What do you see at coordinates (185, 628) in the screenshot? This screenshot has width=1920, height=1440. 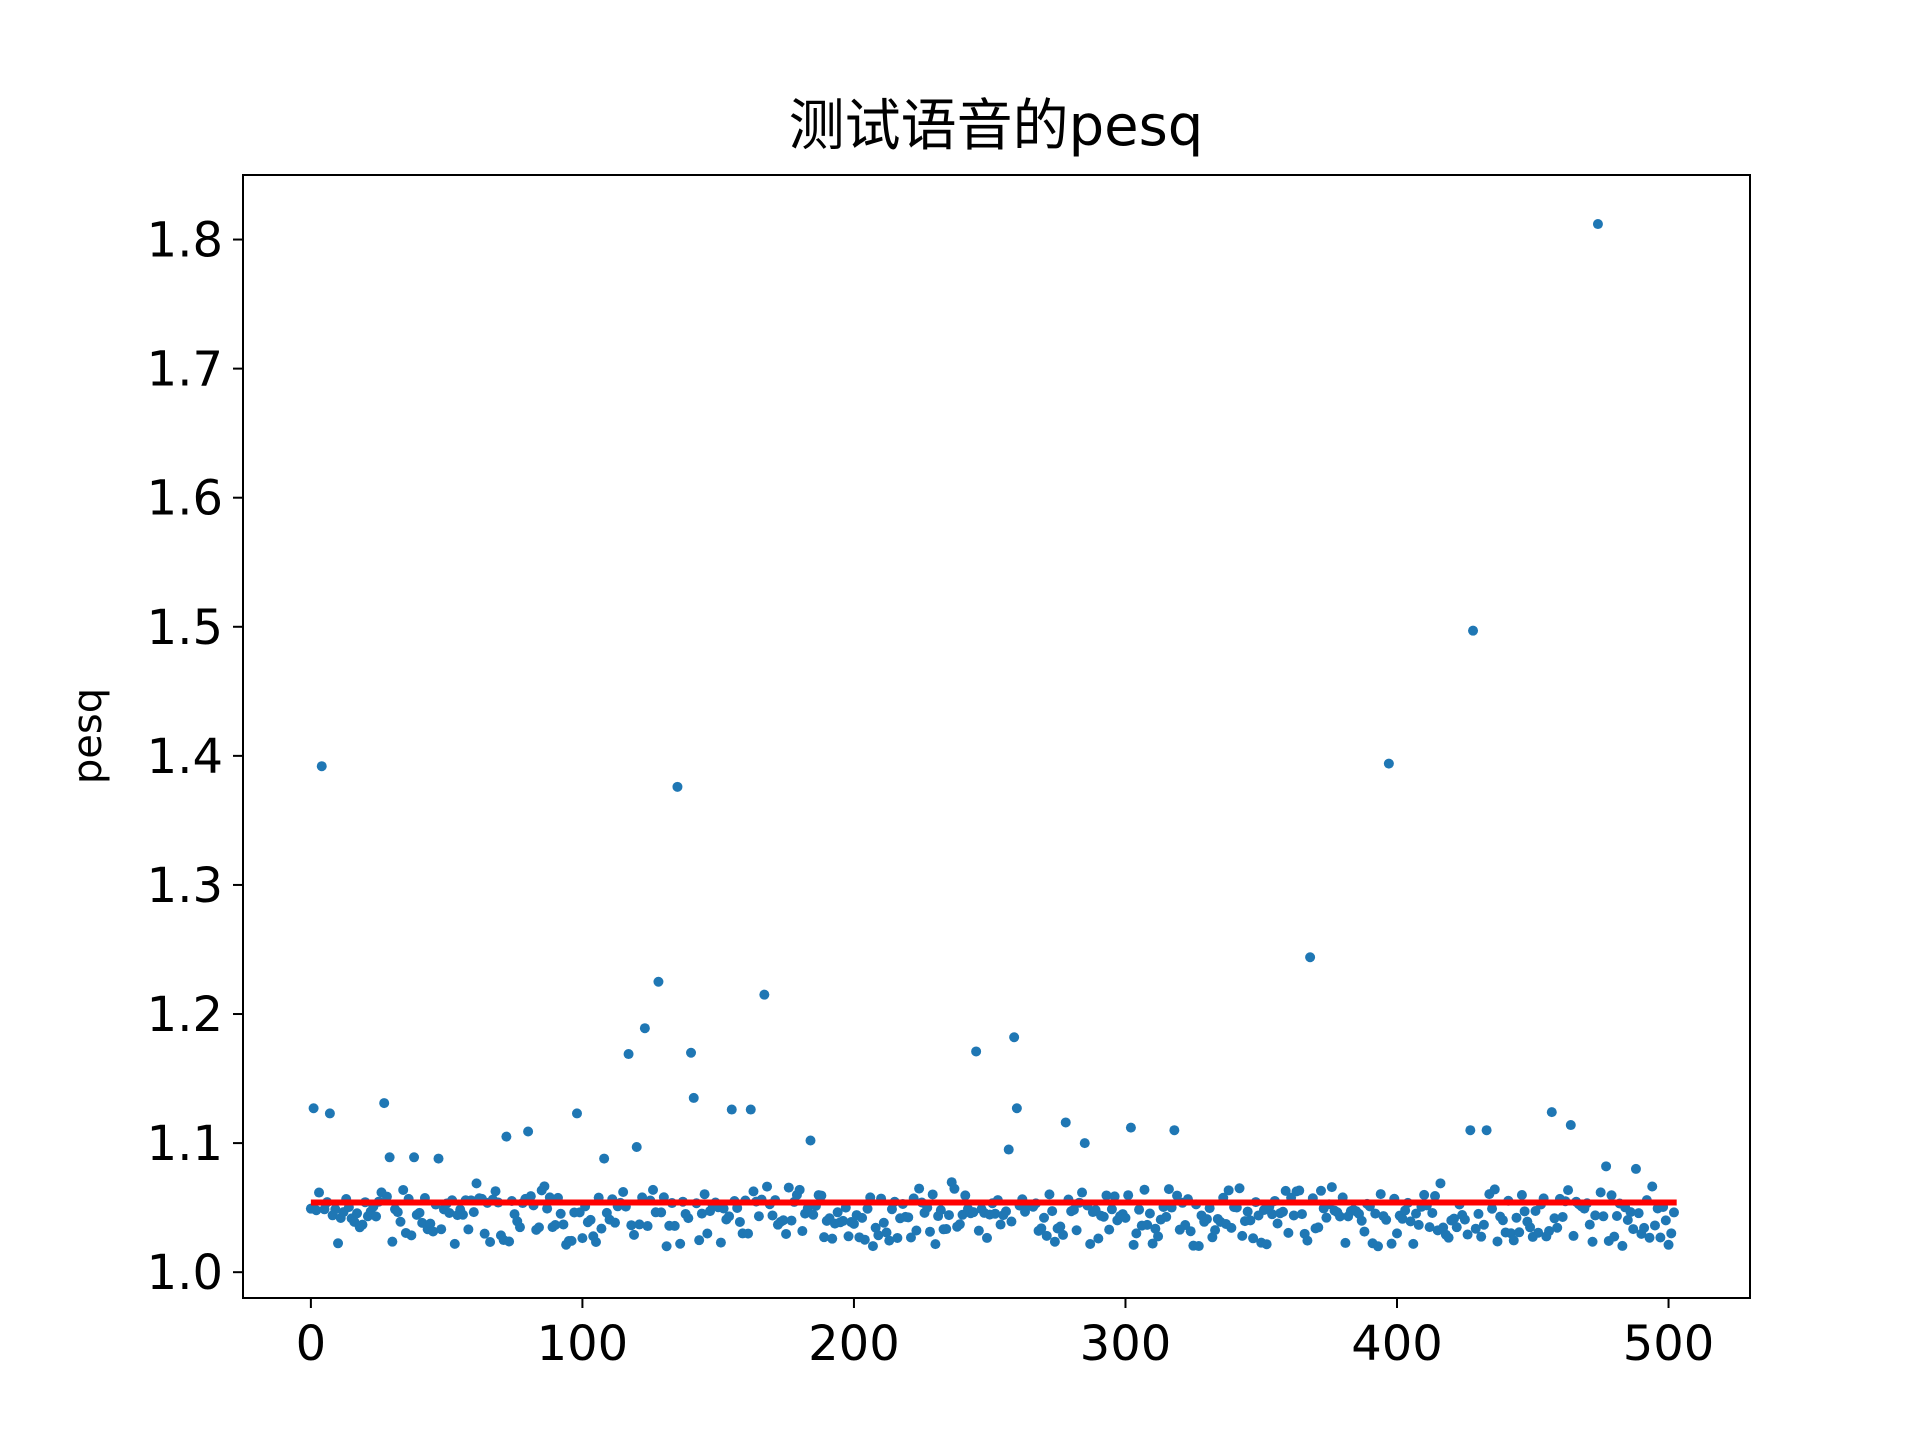 I see `y-tick-label: 1.5` at bounding box center [185, 628].